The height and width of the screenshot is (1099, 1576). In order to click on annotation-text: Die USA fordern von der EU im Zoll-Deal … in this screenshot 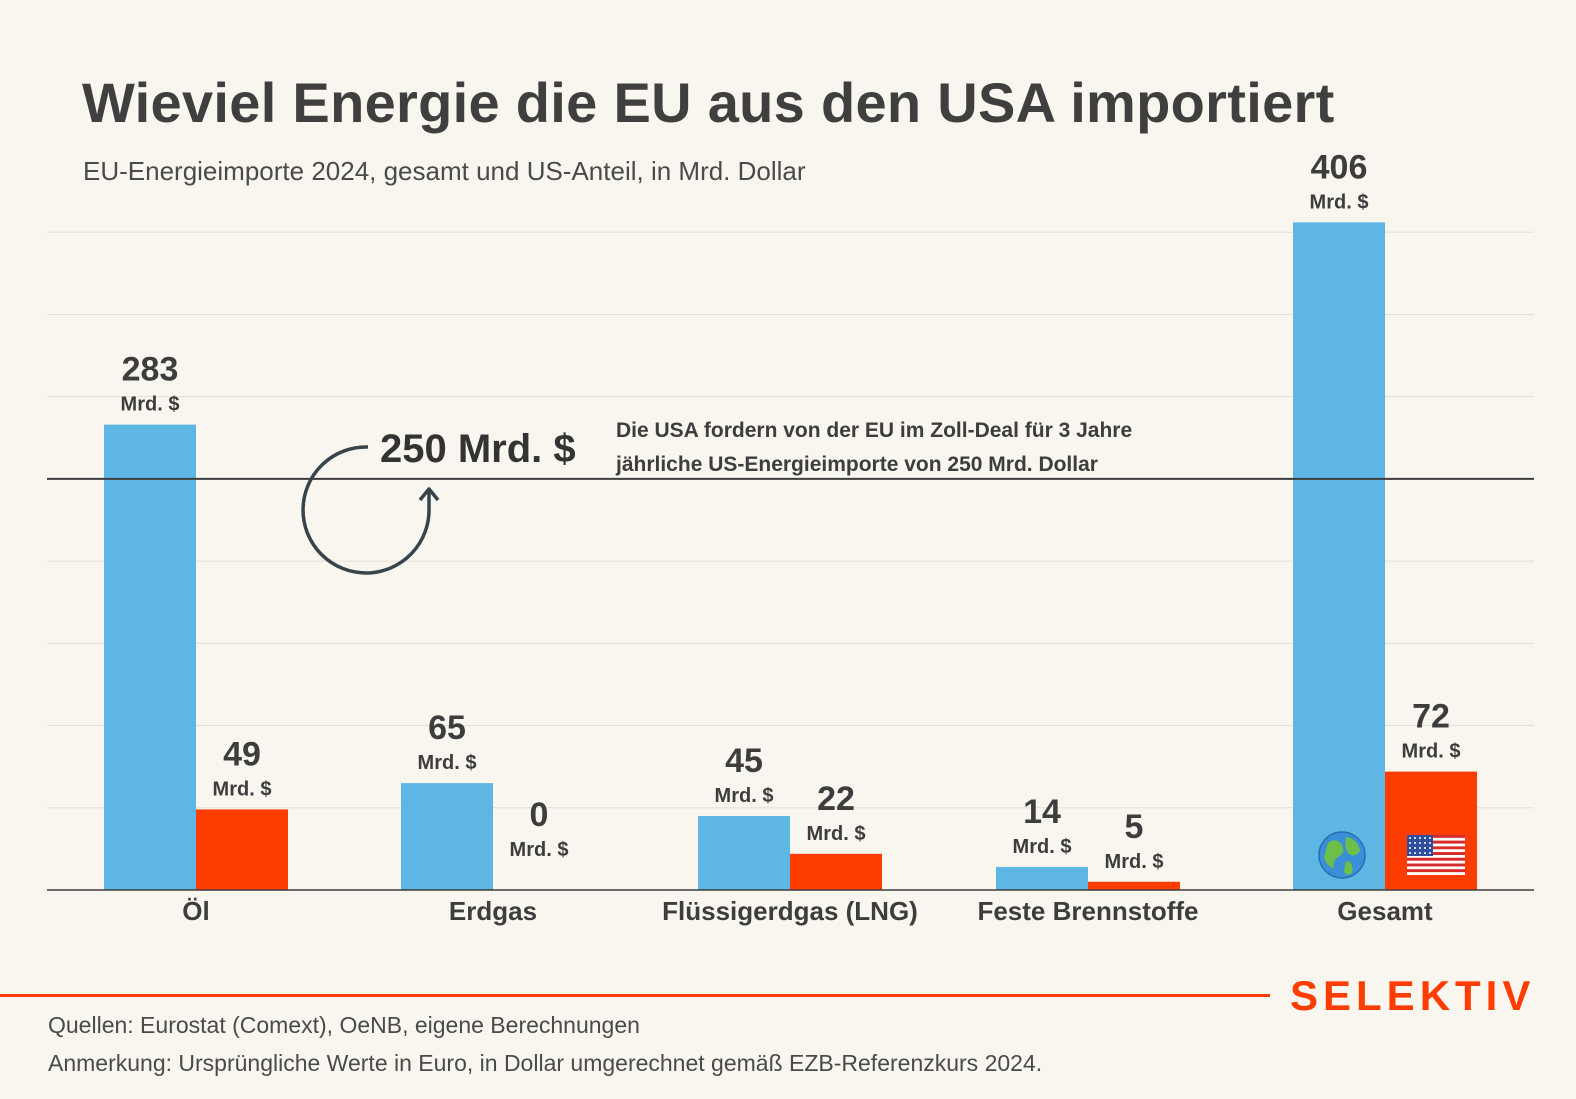, I will do `click(874, 430)`.